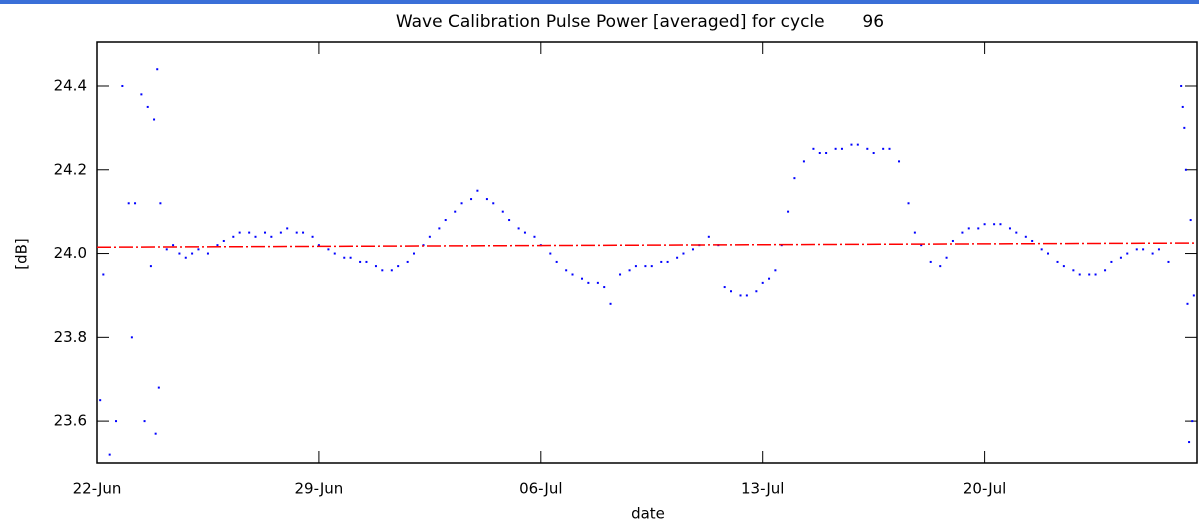 This screenshot has height=526, width=1199. What do you see at coordinates (762, 489) in the screenshot?
I see `x-tick-label: 13-Jul` at bounding box center [762, 489].